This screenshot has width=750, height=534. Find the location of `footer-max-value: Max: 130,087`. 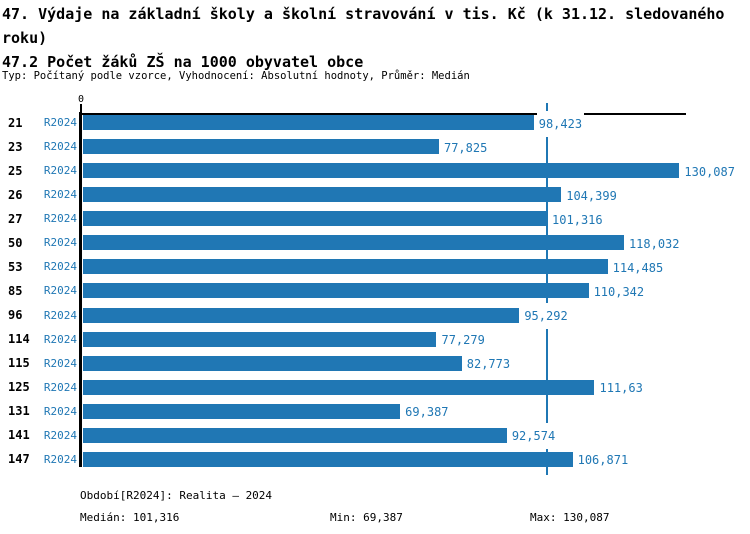

footer-max-value: Max: 130,087 is located at coordinates (570, 517).